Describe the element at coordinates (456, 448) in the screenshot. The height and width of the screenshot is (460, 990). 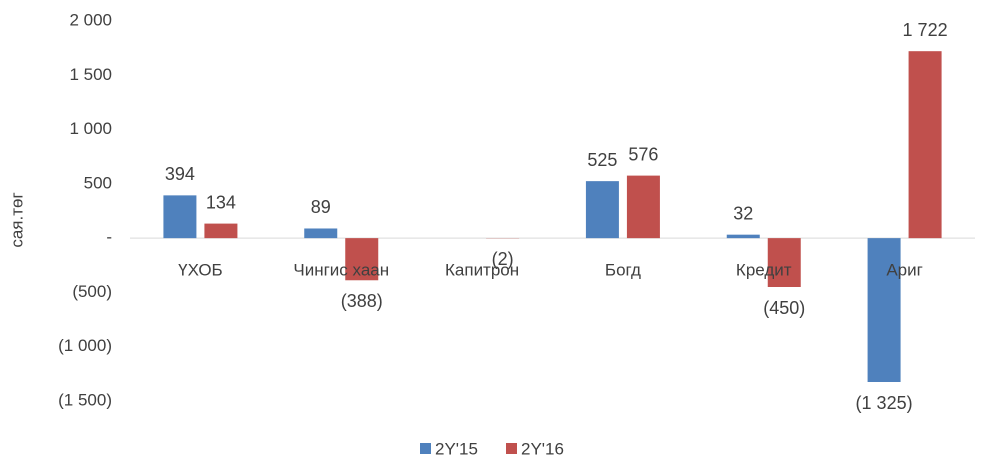
I see `legend-label: 2Y'15` at that location.